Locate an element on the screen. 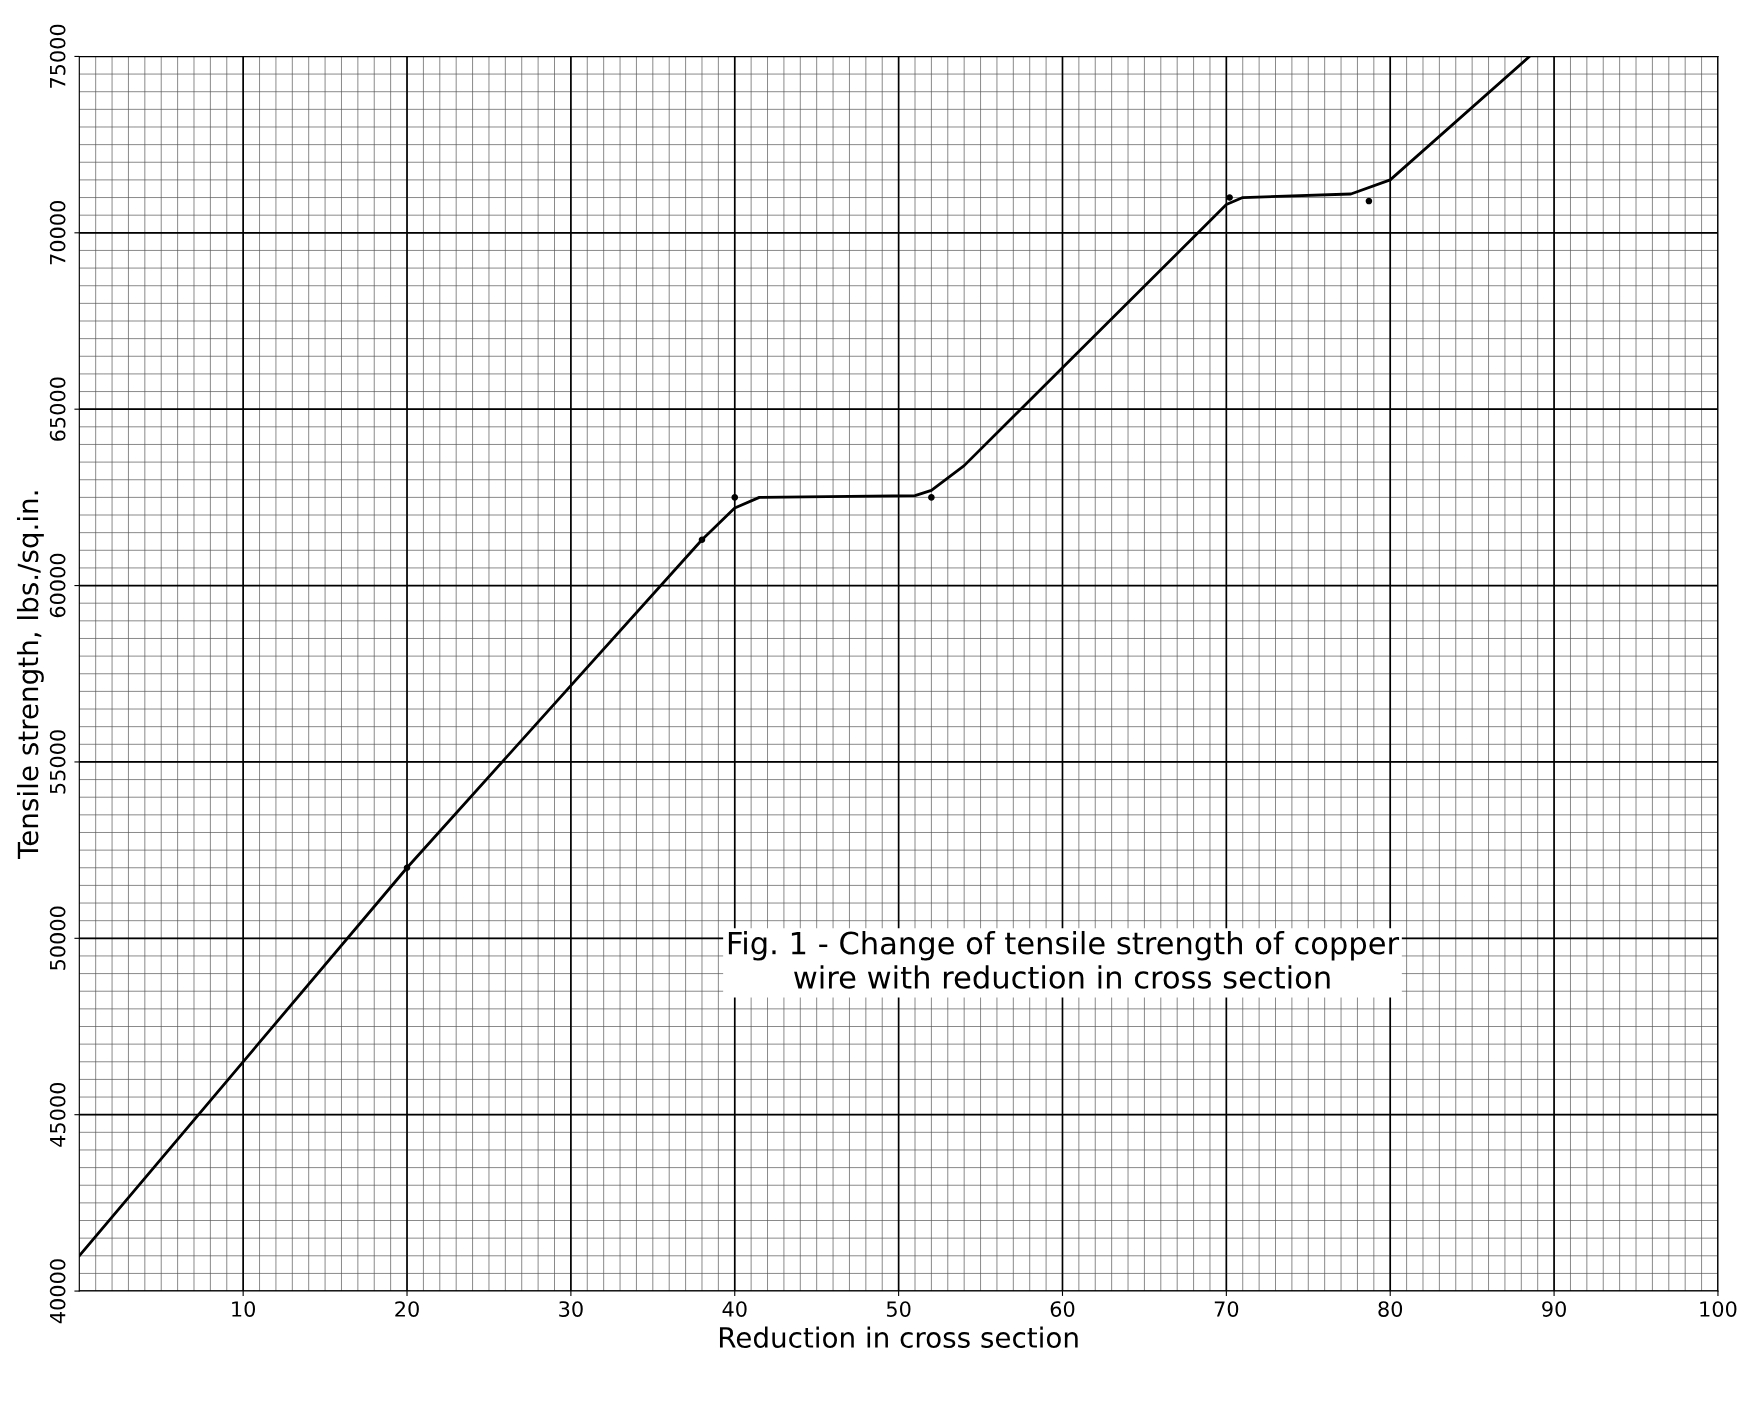 This screenshot has height=1411, width=1762. x-axis-title: Reduction in cross section is located at coordinates (898, 1337).